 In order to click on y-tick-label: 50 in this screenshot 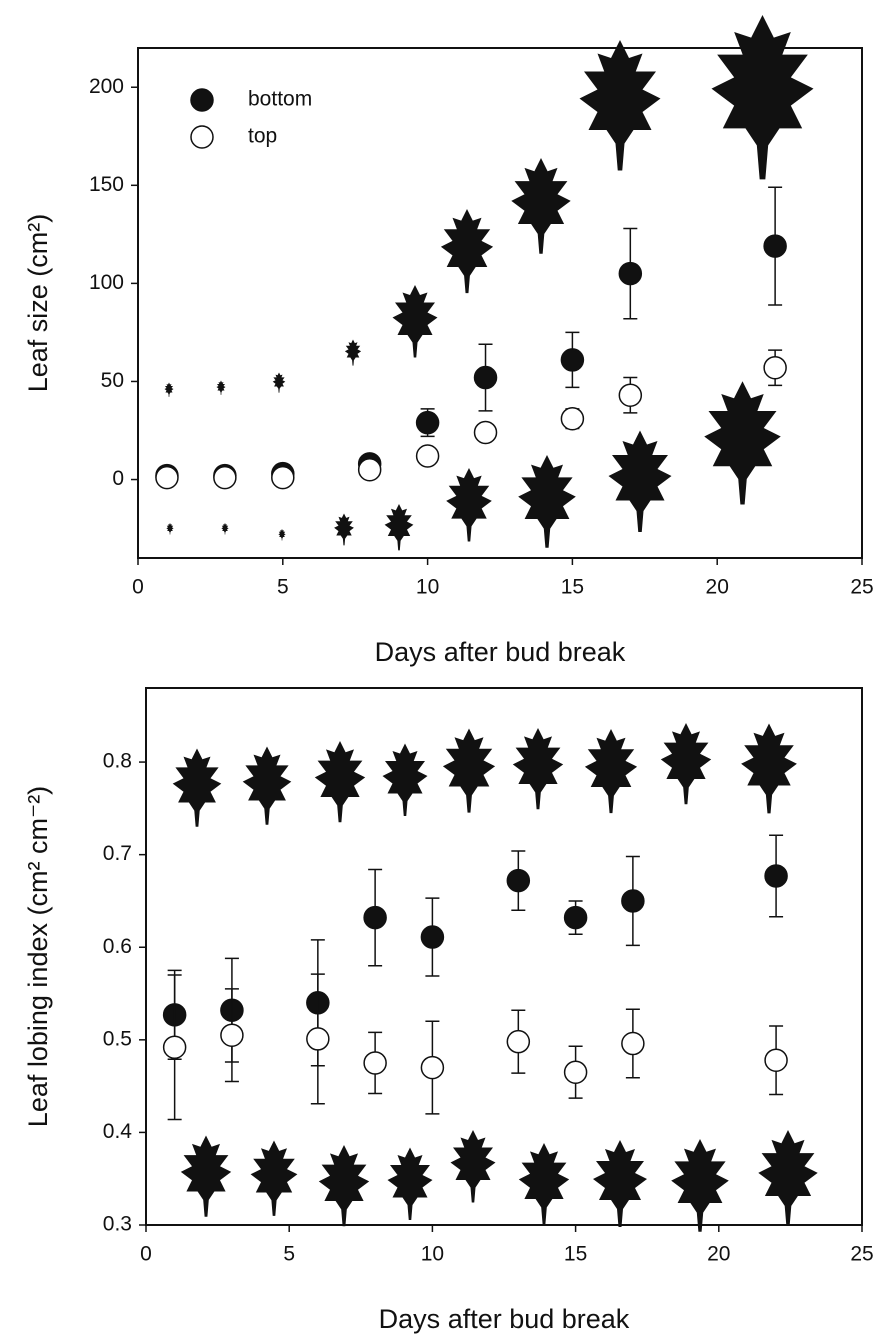, I will do `click(112, 380)`.